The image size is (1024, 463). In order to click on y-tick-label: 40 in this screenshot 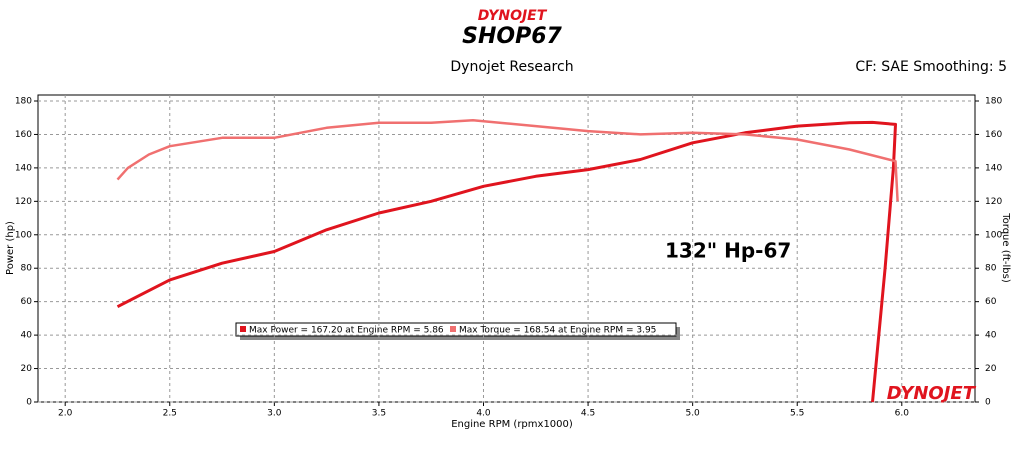, I will do `click(27, 336)`.